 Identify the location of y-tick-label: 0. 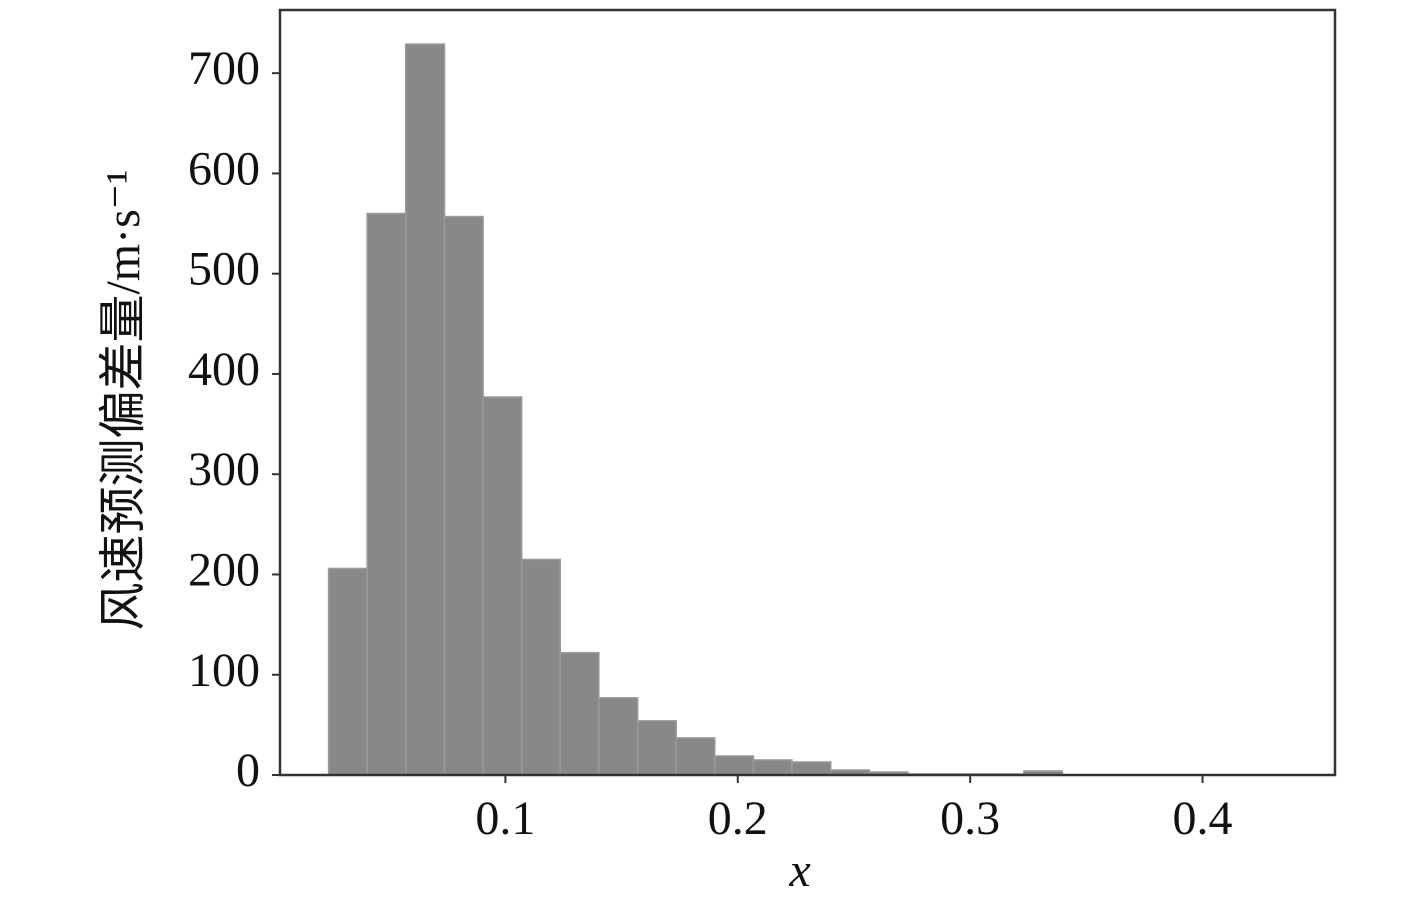
(248, 770).